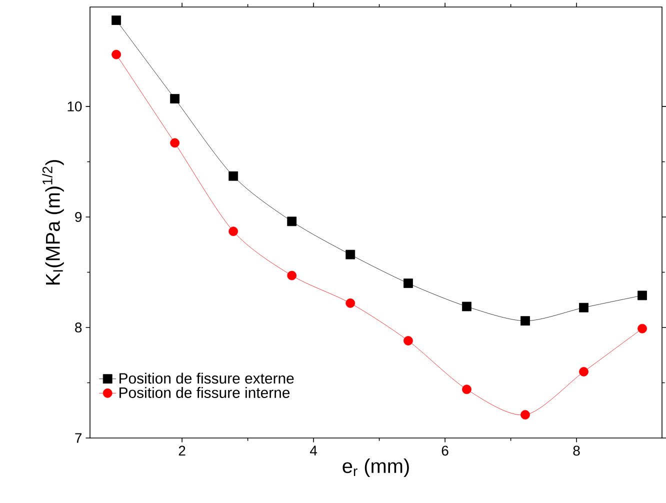 The image size is (666, 503). I want to click on x-tick-label: 2, so click(182, 451).